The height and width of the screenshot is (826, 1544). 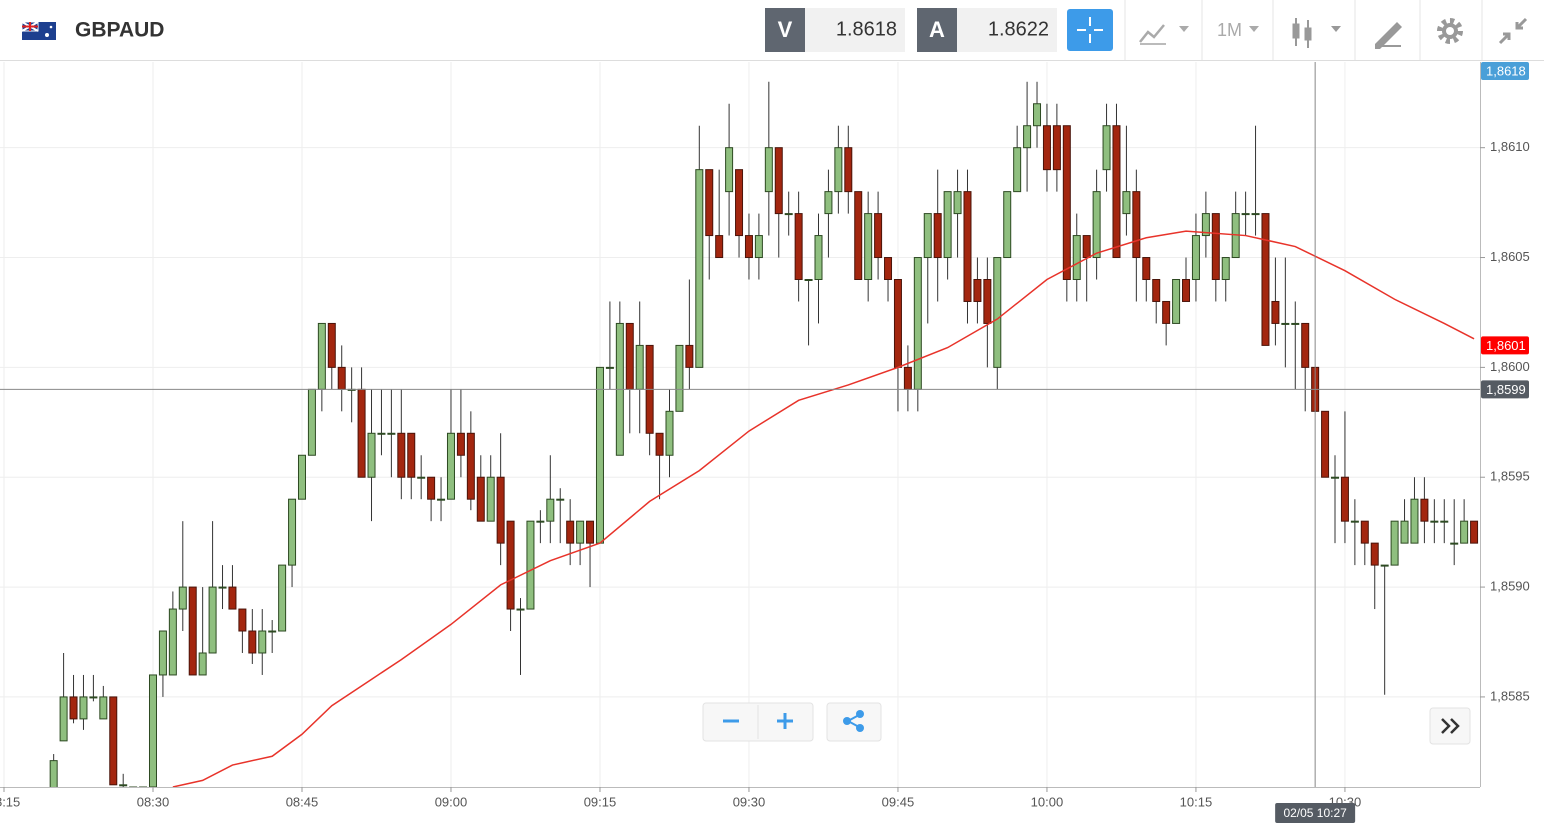 I want to click on bid-label: V, so click(x=785, y=29).